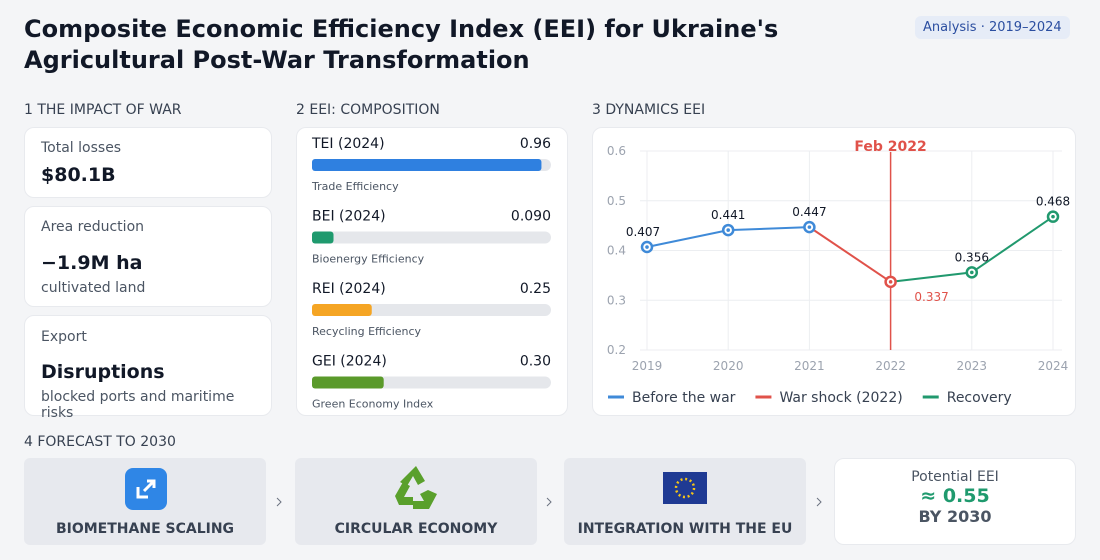  I want to click on impact-label: Total losses, so click(81, 148).